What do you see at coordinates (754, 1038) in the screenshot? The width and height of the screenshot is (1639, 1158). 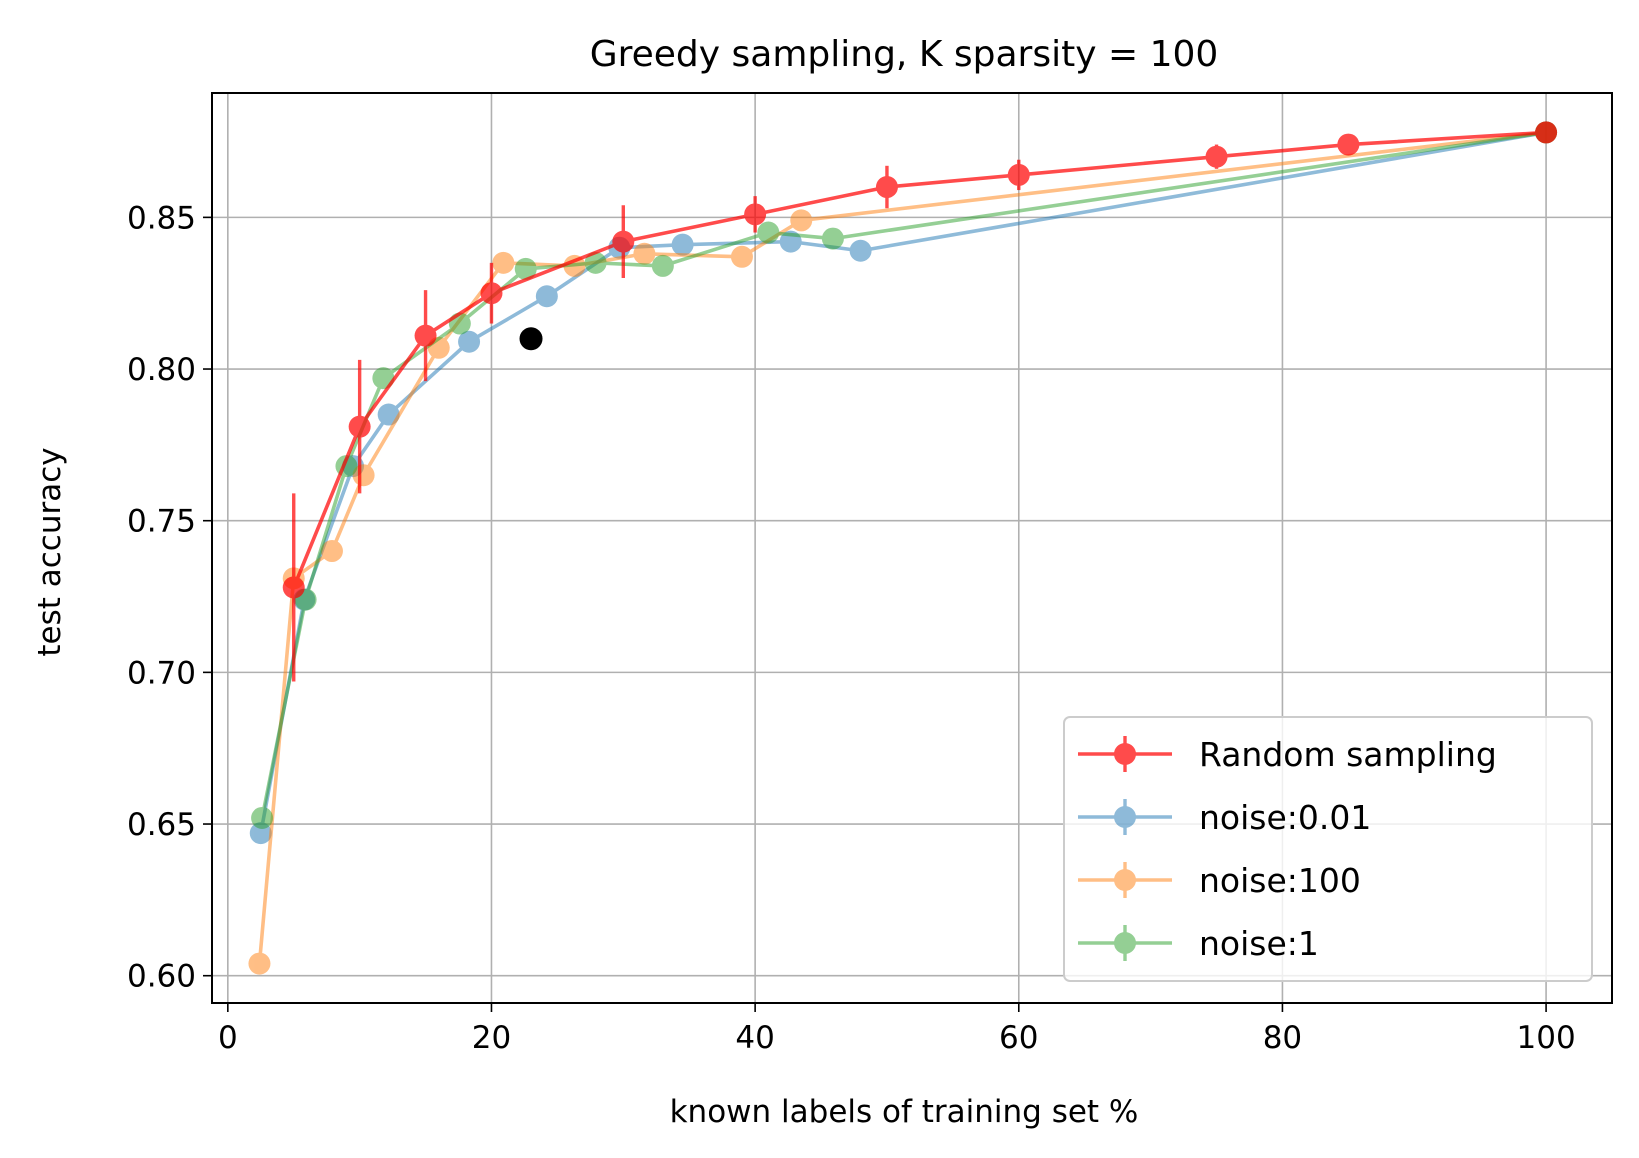 I see `x-tick-label: 40` at bounding box center [754, 1038].